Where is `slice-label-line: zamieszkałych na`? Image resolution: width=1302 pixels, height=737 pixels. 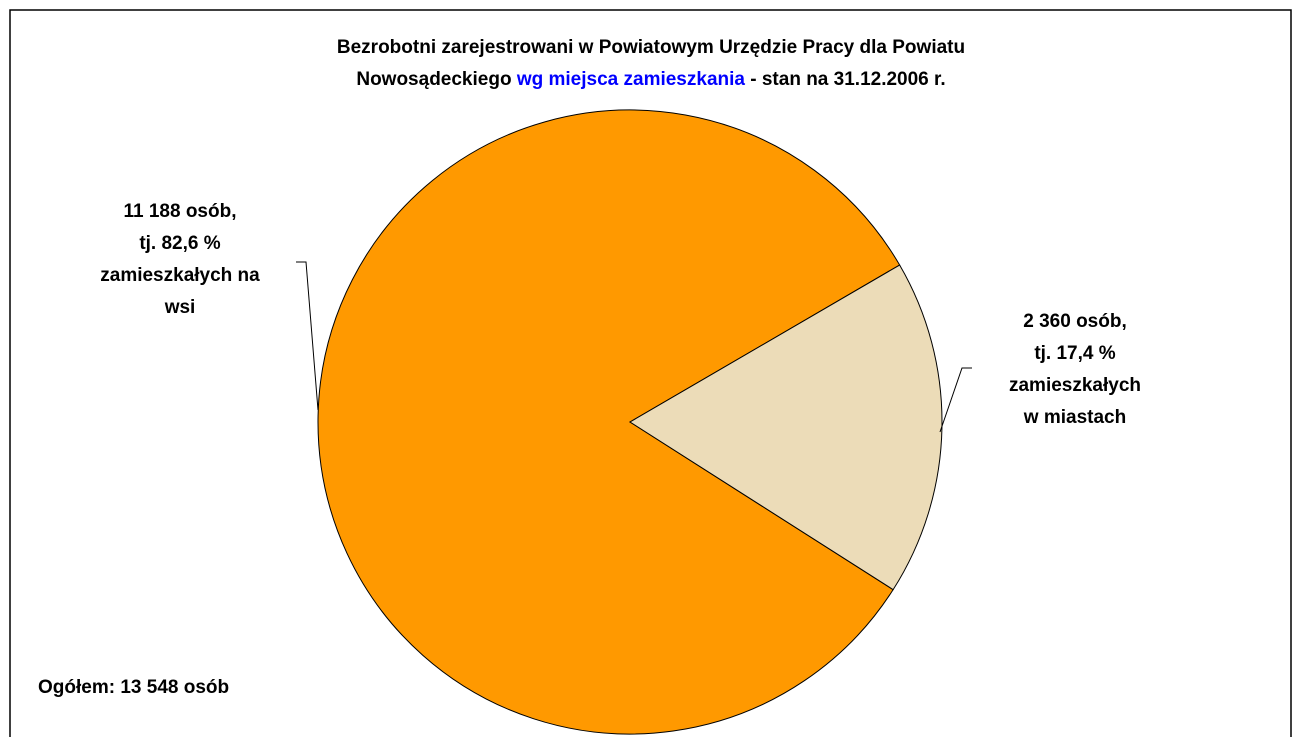
slice-label-line: zamieszkałych na is located at coordinates (180, 275).